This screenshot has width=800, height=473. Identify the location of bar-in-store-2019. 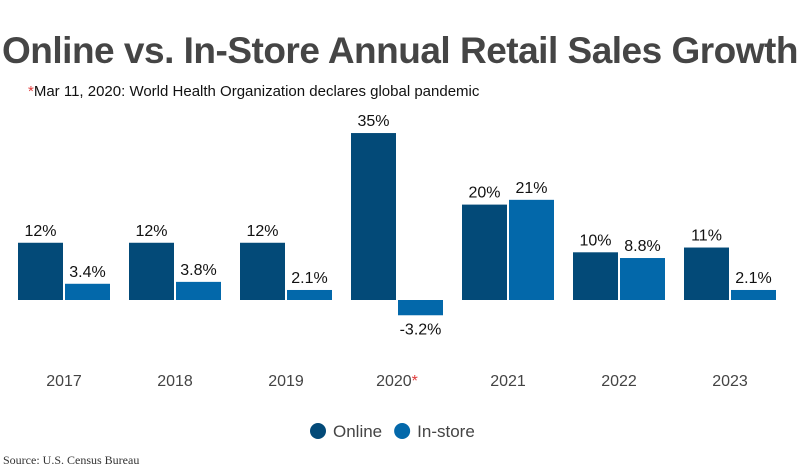
(309, 294).